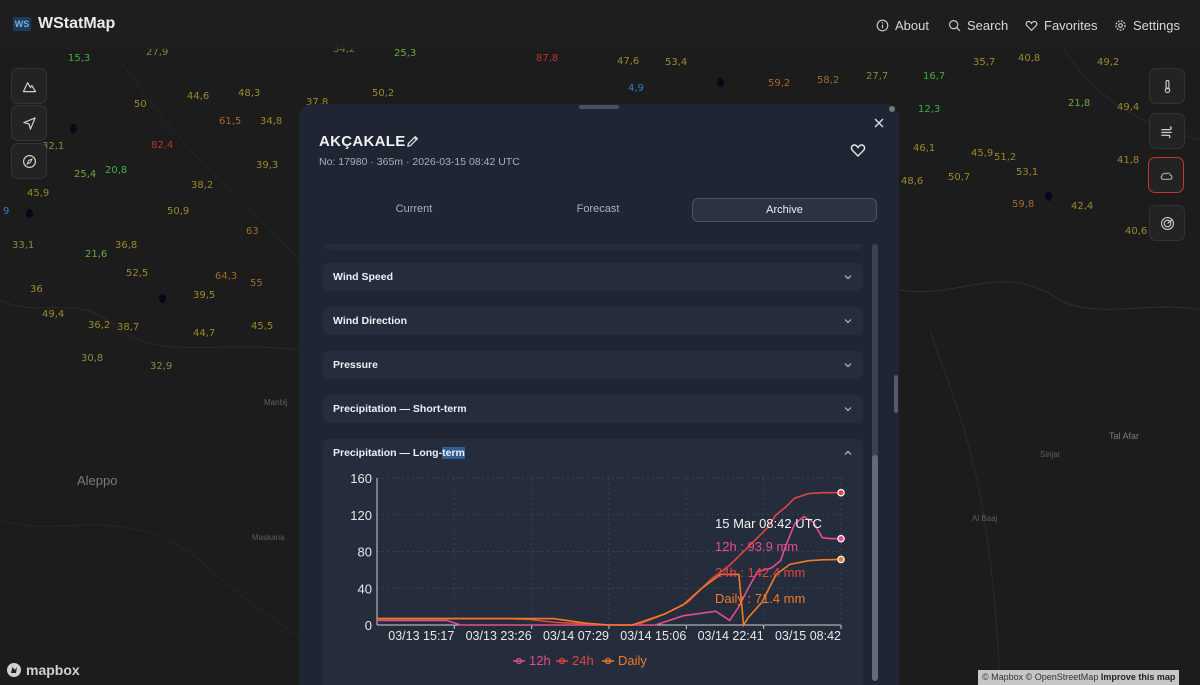 This screenshot has width=1200, height=685. What do you see at coordinates (1167, 223) in the screenshot?
I see `layer-radar-button` at bounding box center [1167, 223].